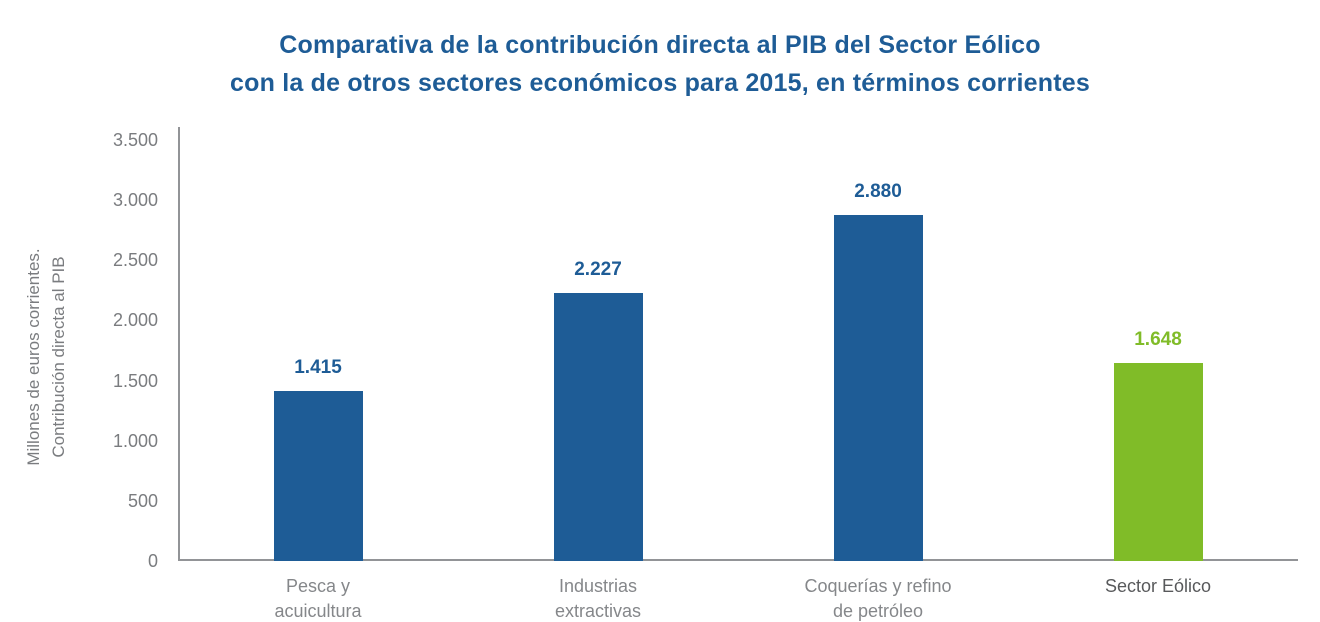 The height and width of the screenshot is (622, 1320). I want to click on x-axis-category-label: Sector Eólico, so click(1158, 586).